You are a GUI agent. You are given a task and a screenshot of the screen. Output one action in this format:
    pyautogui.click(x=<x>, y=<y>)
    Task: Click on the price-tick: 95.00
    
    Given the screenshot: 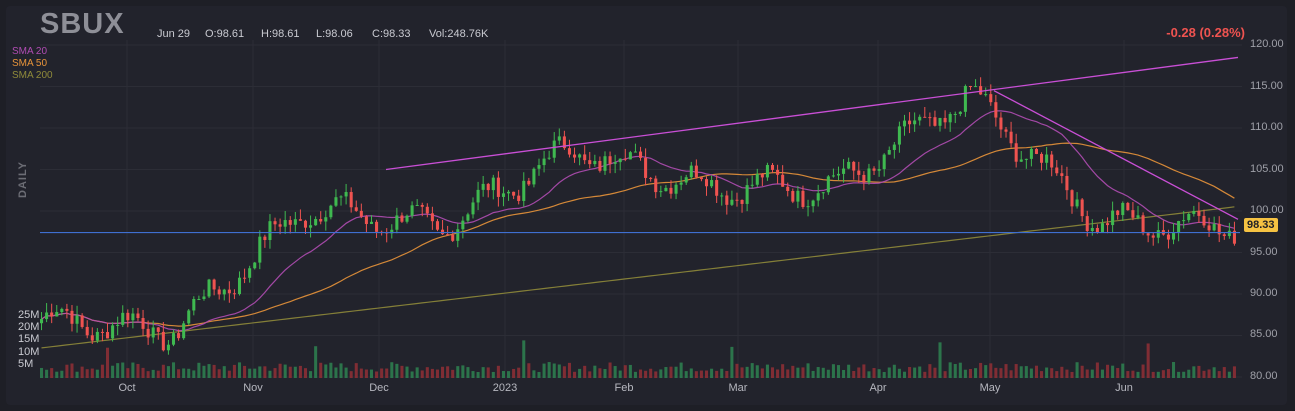 What is the action you would take?
    pyautogui.click(x=1264, y=252)
    